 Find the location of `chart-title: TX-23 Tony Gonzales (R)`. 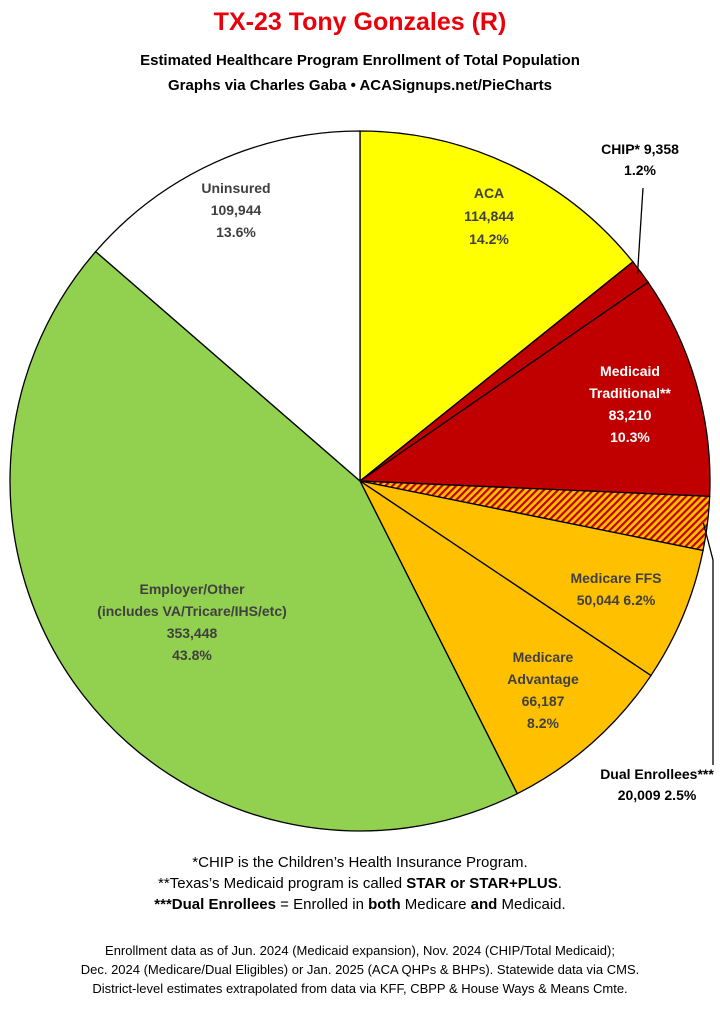

chart-title: TX-23 Tony Gonzales (R) is located at coordinates (360, 22).